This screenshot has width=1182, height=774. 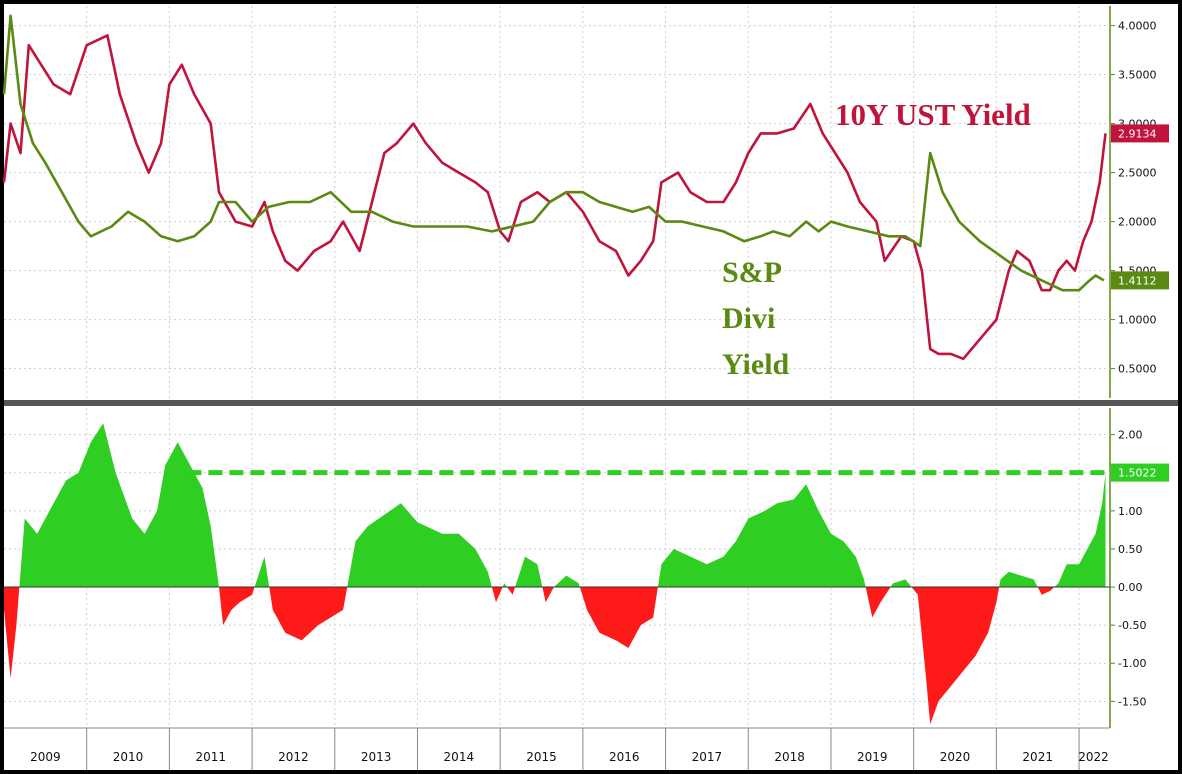 I want to click on x-tick-label: 2015, so click(x=541, y=757).